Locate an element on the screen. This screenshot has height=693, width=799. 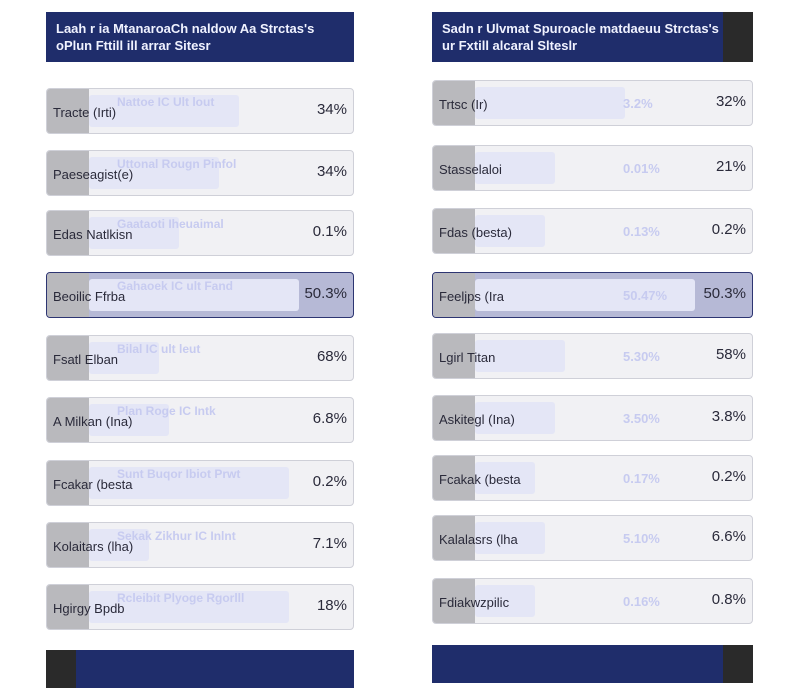
list-row: Fdas (besta) 0.13% 0.2% is located at coordinates (592, 231).